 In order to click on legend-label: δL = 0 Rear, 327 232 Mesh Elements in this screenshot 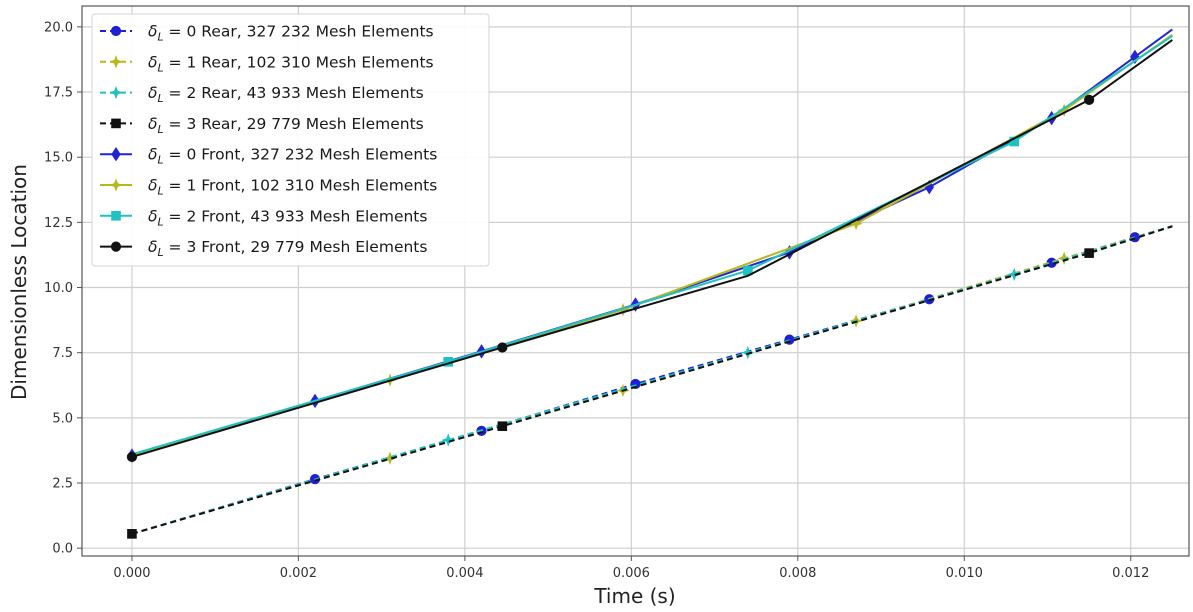, I will do `click(291, 33)`.